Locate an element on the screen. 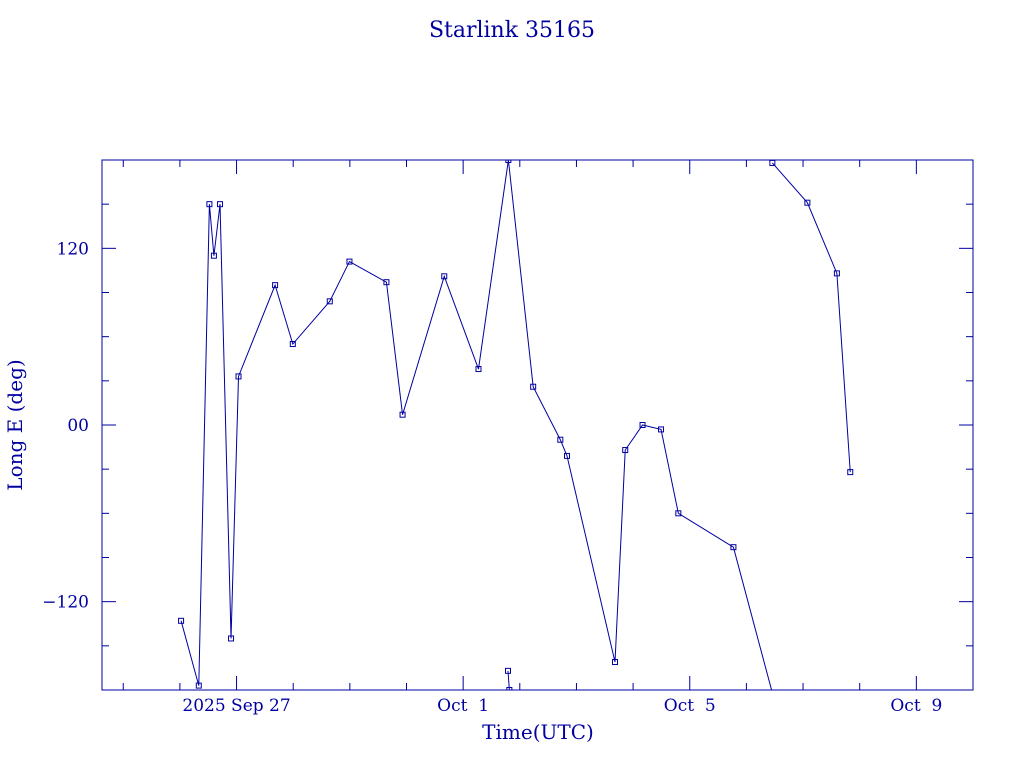  x-axis-label: Time(UTC) is located at coordinates (538, 732).